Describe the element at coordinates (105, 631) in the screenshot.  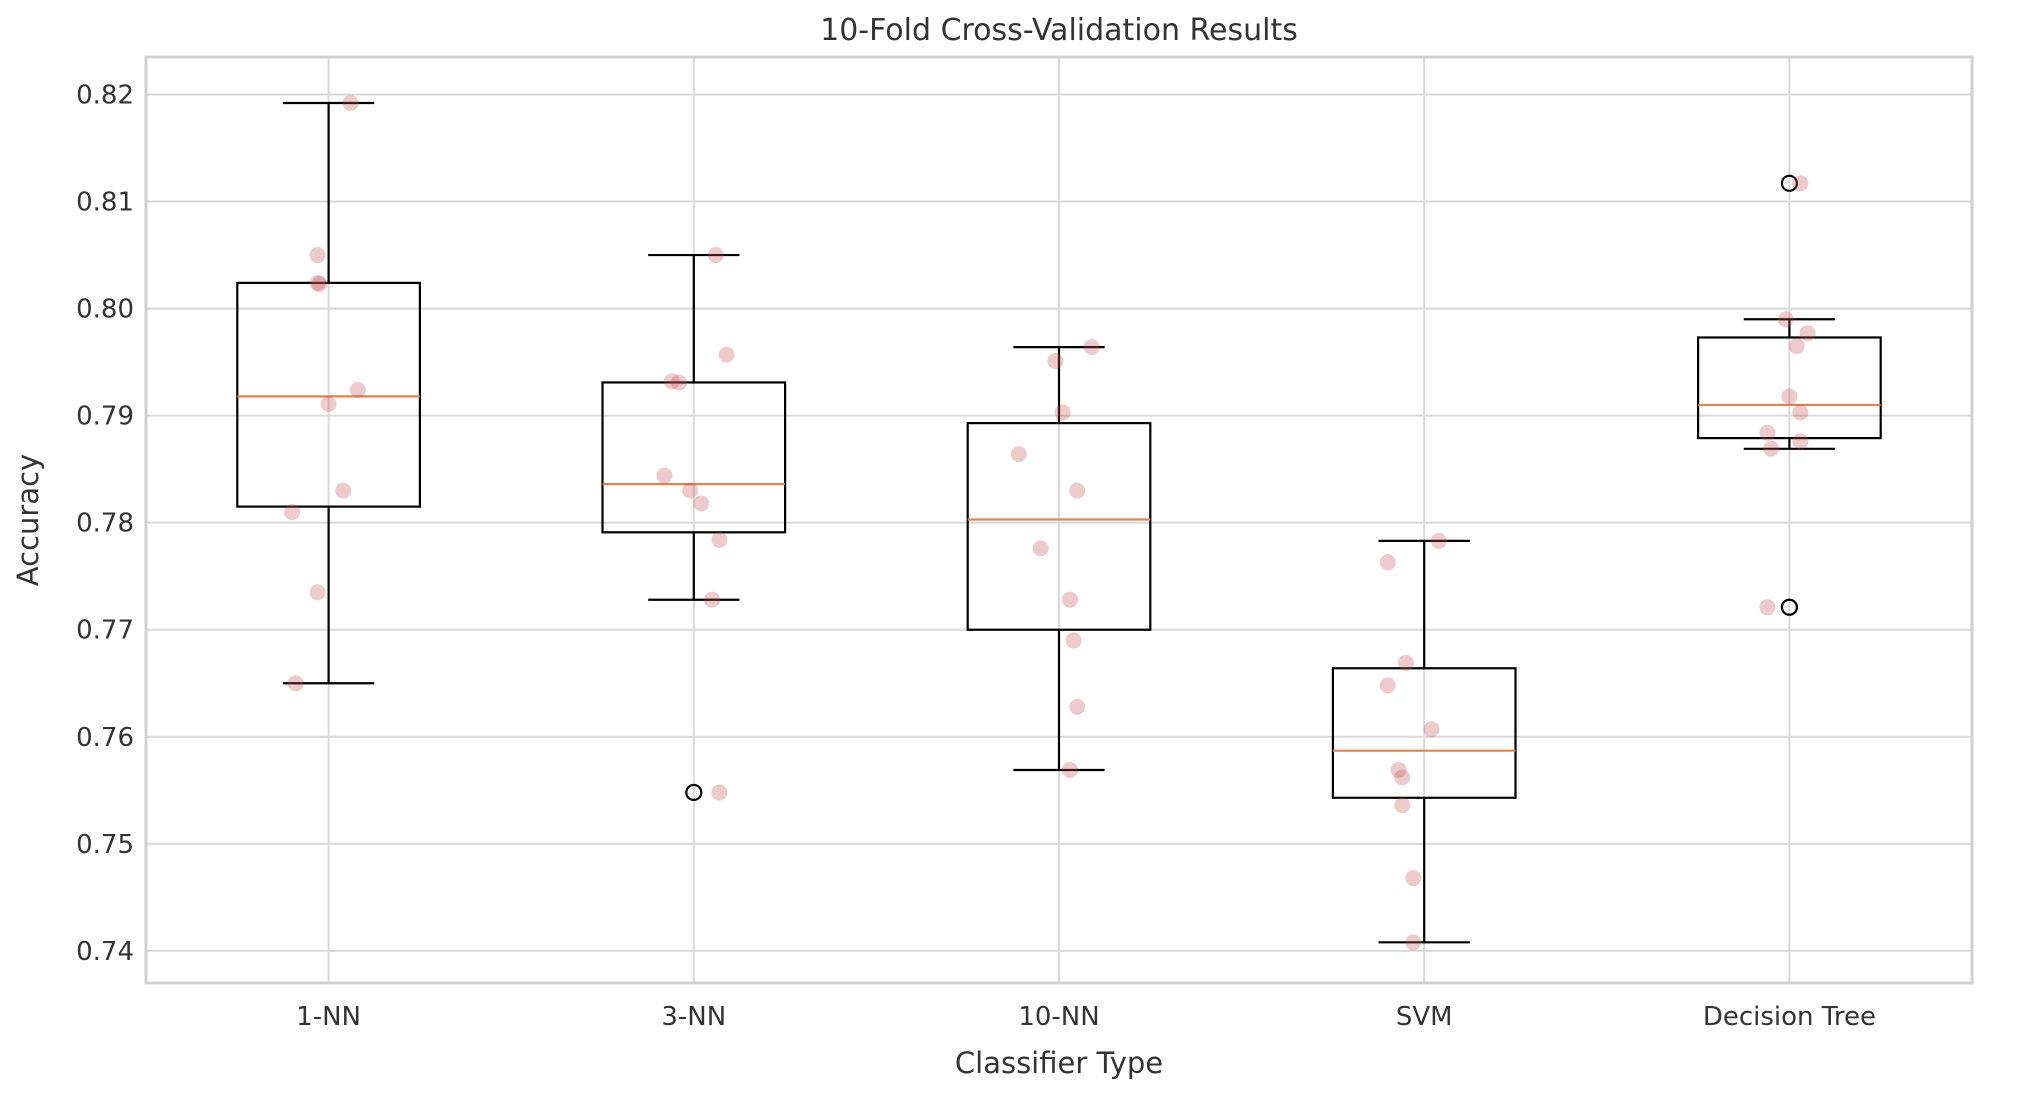
I see `y-tick-label: 0.77` at that location.